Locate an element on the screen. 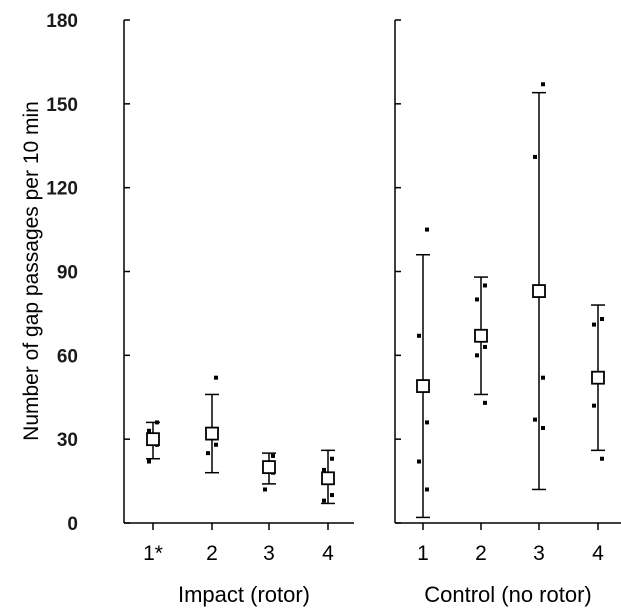 This screenshot has height=613, width=621. y-axis-label: Number of gap passages per 10 min is located at coordinates (31, 271).